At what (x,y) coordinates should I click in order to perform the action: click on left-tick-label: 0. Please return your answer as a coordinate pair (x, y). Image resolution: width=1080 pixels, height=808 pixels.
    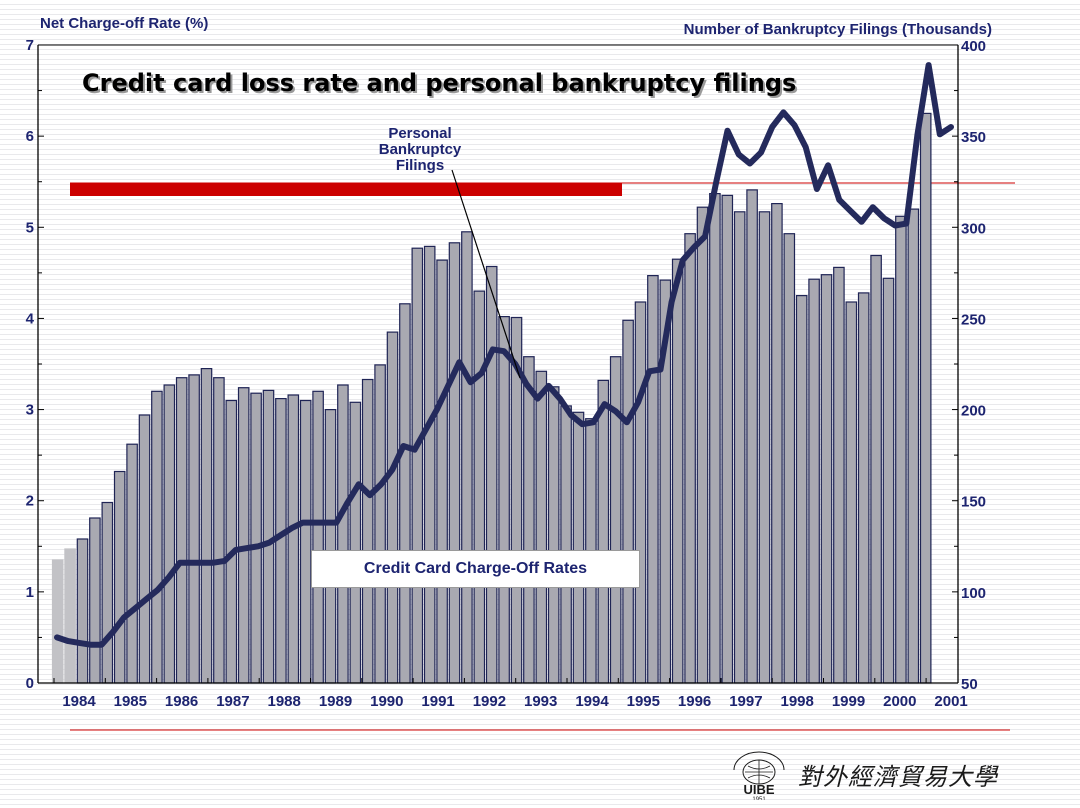
    Looking at the image, I should click on (30, 683).